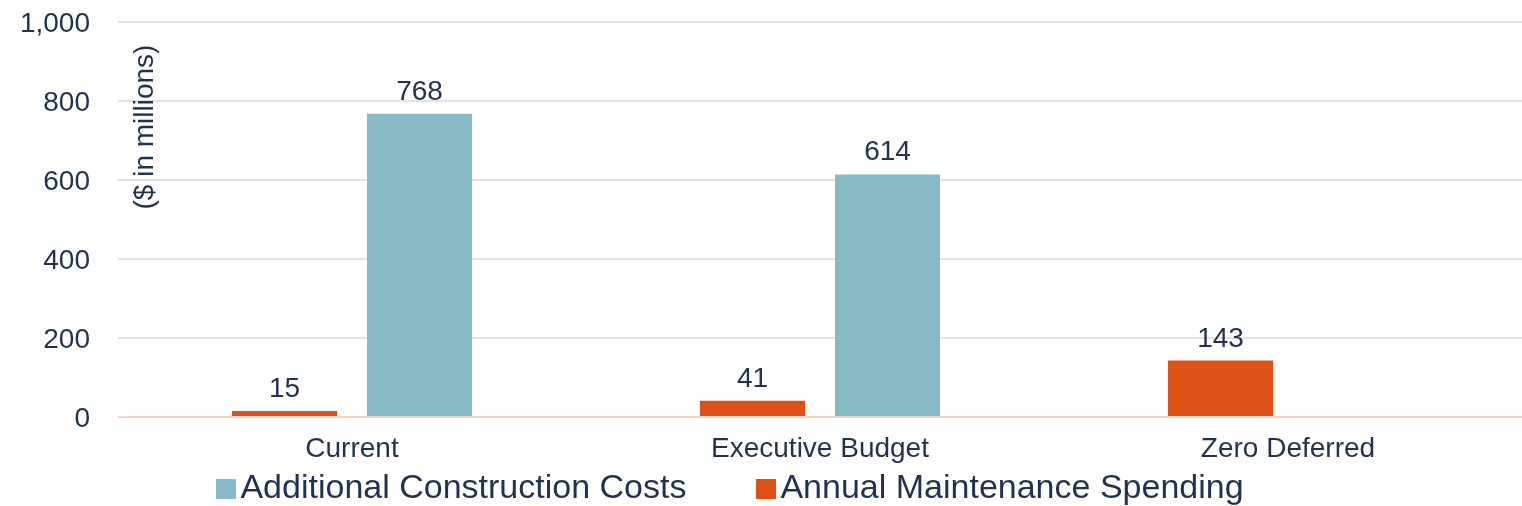 The width and height of the screenshot is (1522, 506). Describe the element at coordinates (887, 151) in the screenshot. I see `data-label: 614` at that location.